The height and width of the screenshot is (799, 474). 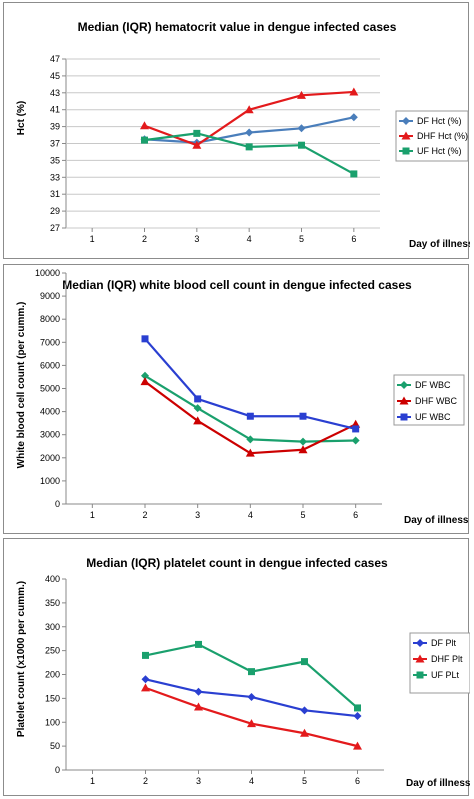 I want to click on y-tick-label: 200, so click(x=52, y=675).